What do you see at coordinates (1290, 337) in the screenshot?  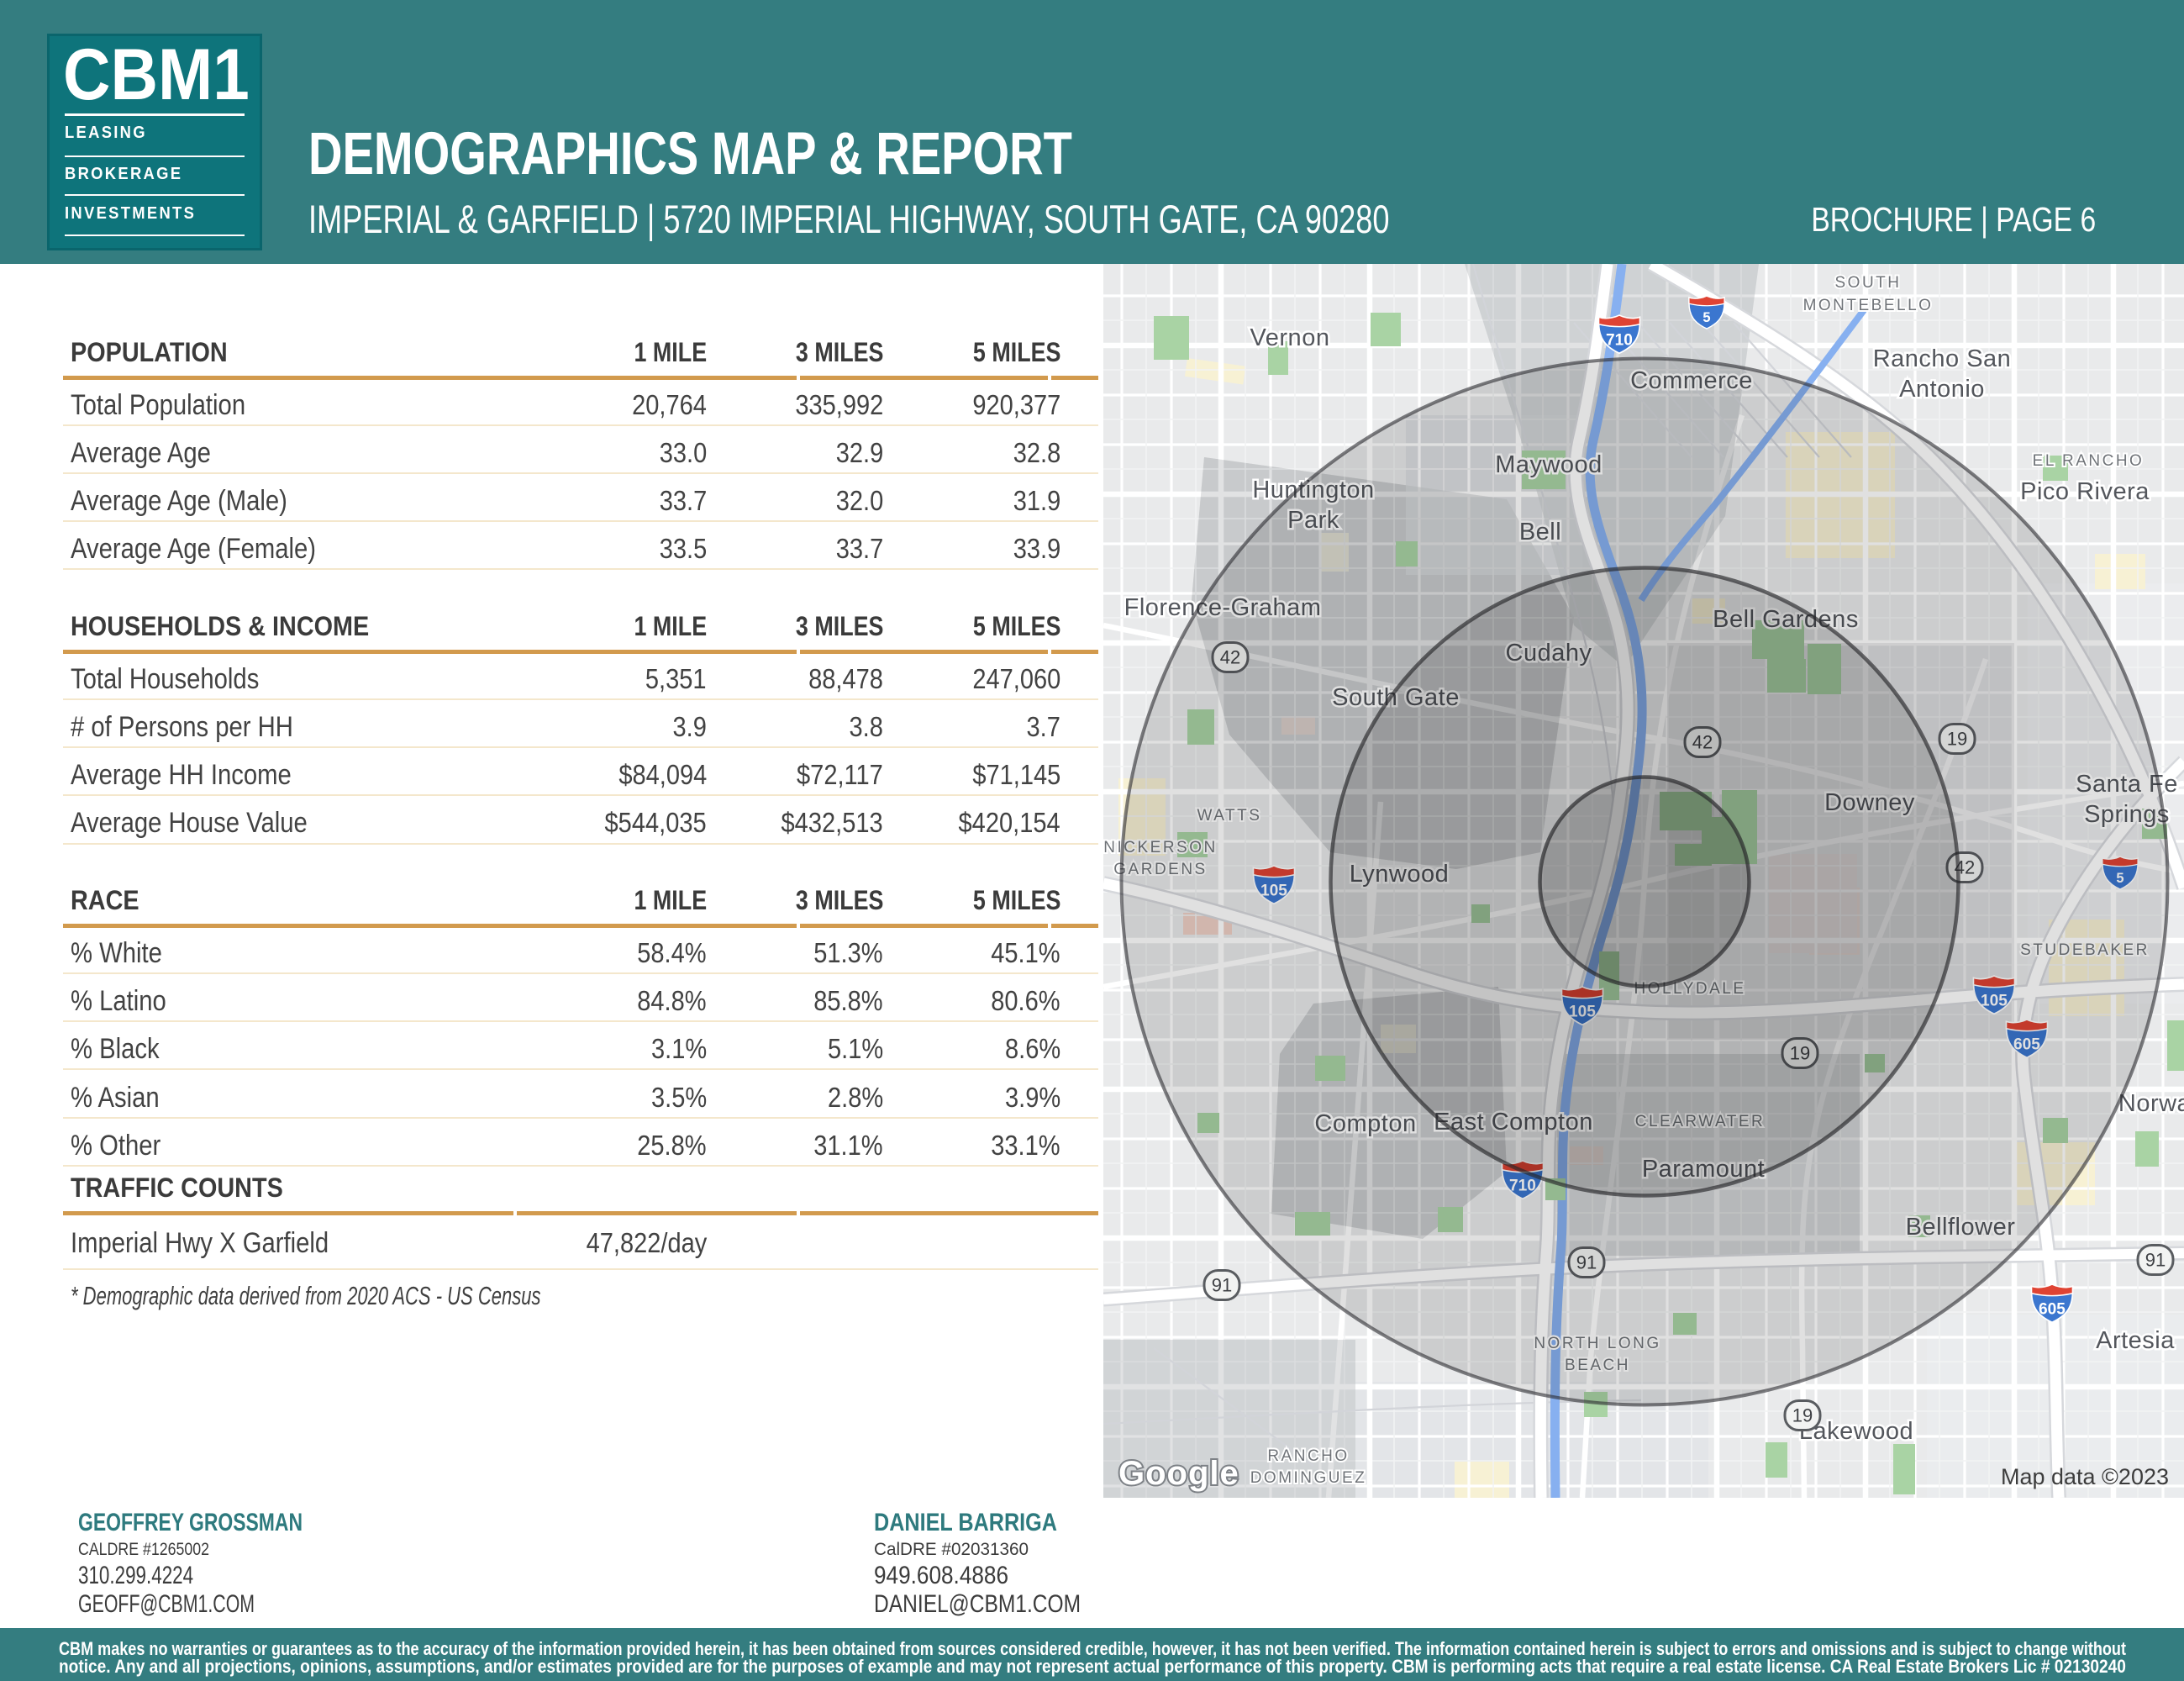 I see `svg-text: Vernon` at bounding box center [1290, 337].